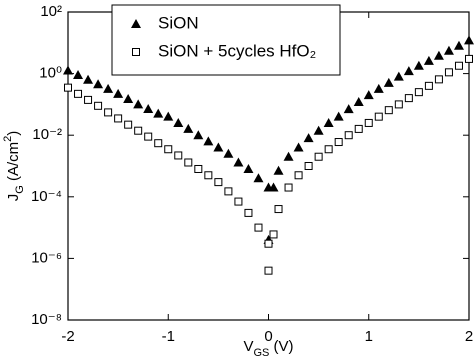 This screenshot has width=474, height=358. What do you see at coordinates (13, 198) in the screenshot?
I see `ylabel-part: J` at bounding box center [13, 198].